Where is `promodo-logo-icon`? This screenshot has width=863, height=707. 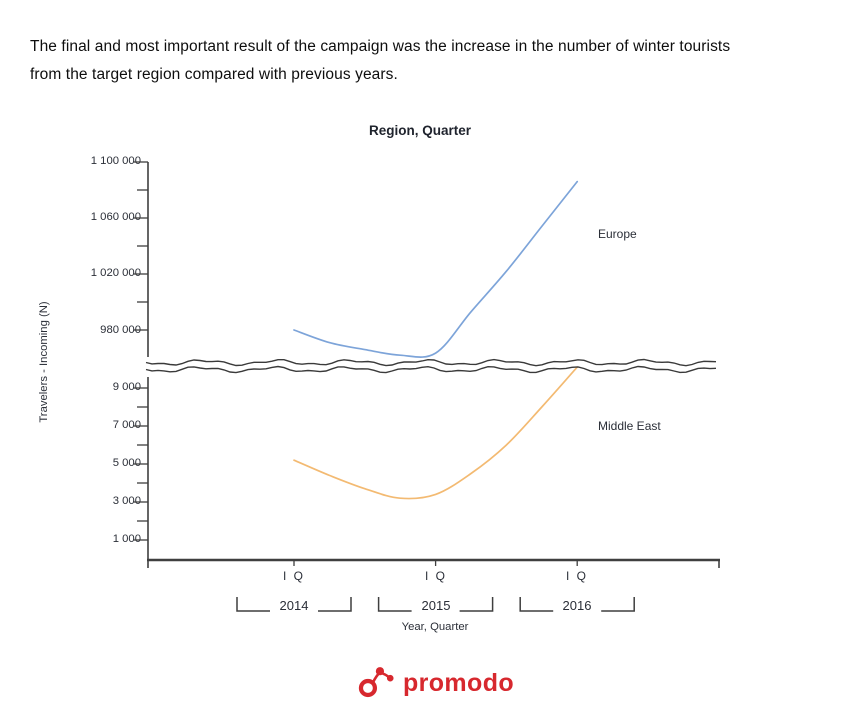 promodo-logo-icon is located at coordinates (376, 682).